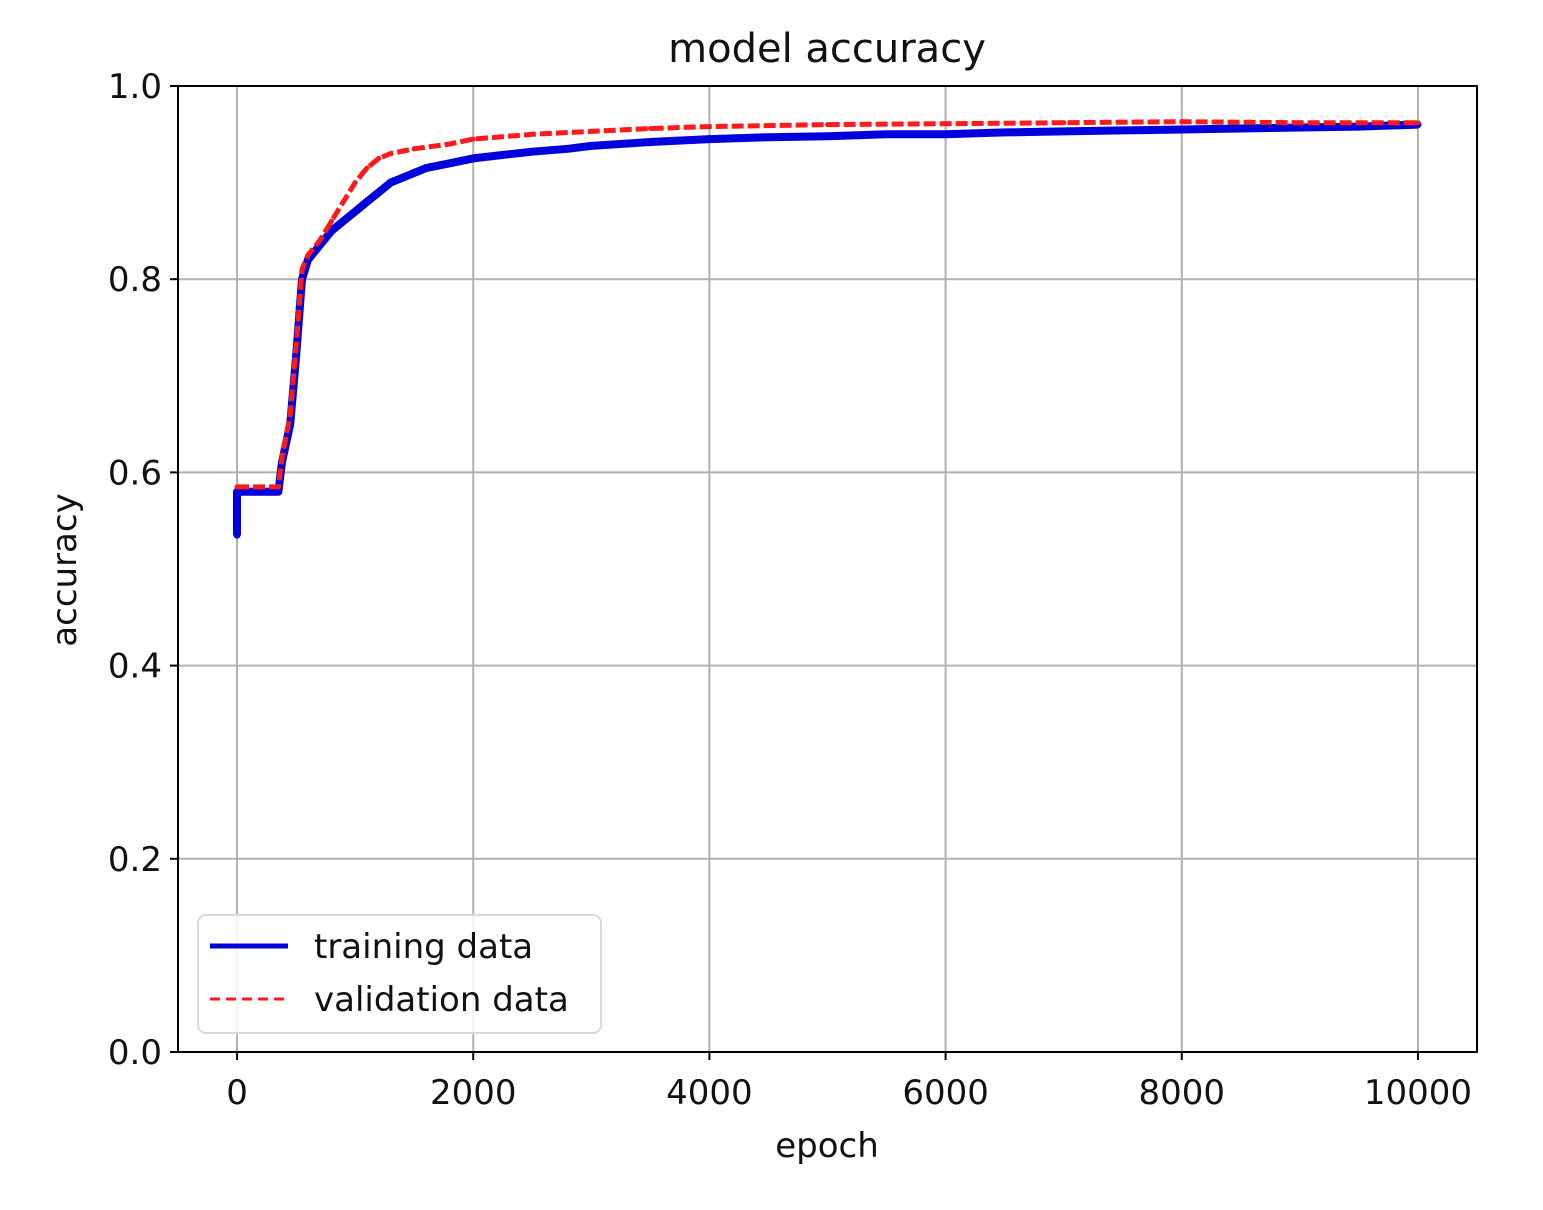 This screenshot has width=1543, height=1210. I want to click on legend: training data validation data, so click(399, 974).